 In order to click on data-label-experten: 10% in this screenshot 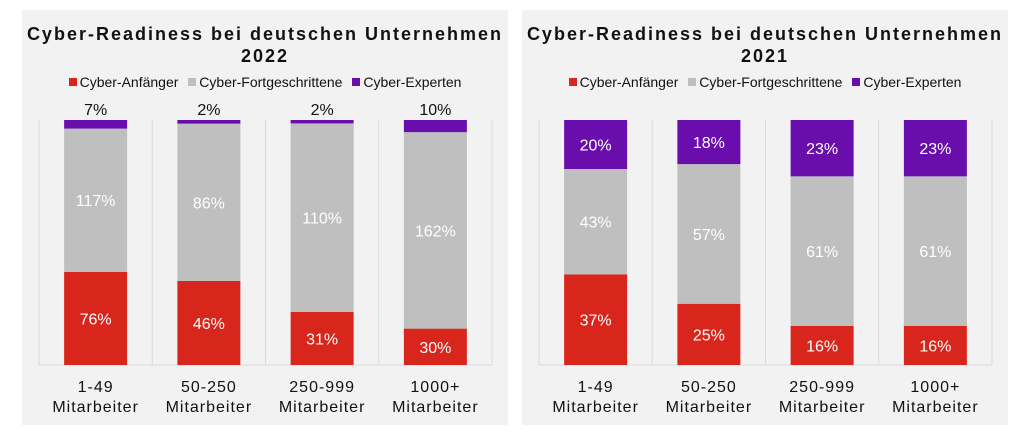, I will do `click(435, 110)`.